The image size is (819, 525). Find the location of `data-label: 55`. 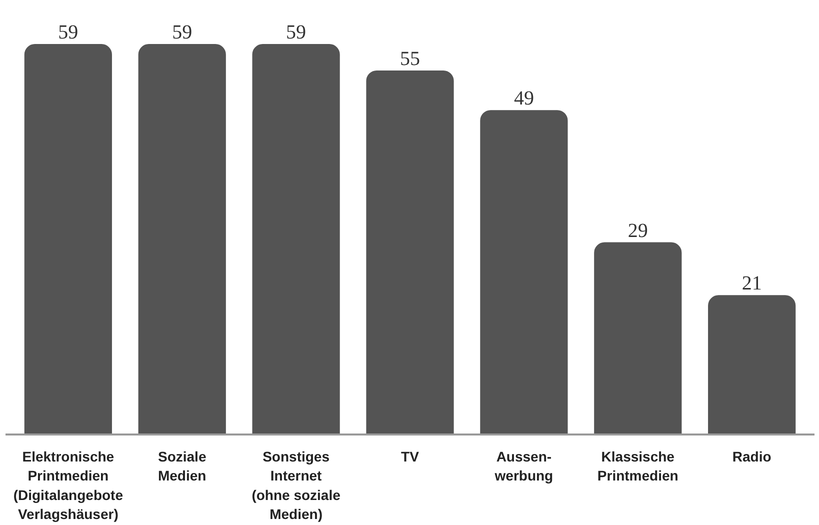

data-label: 55 is located at coordinates (410, 59).